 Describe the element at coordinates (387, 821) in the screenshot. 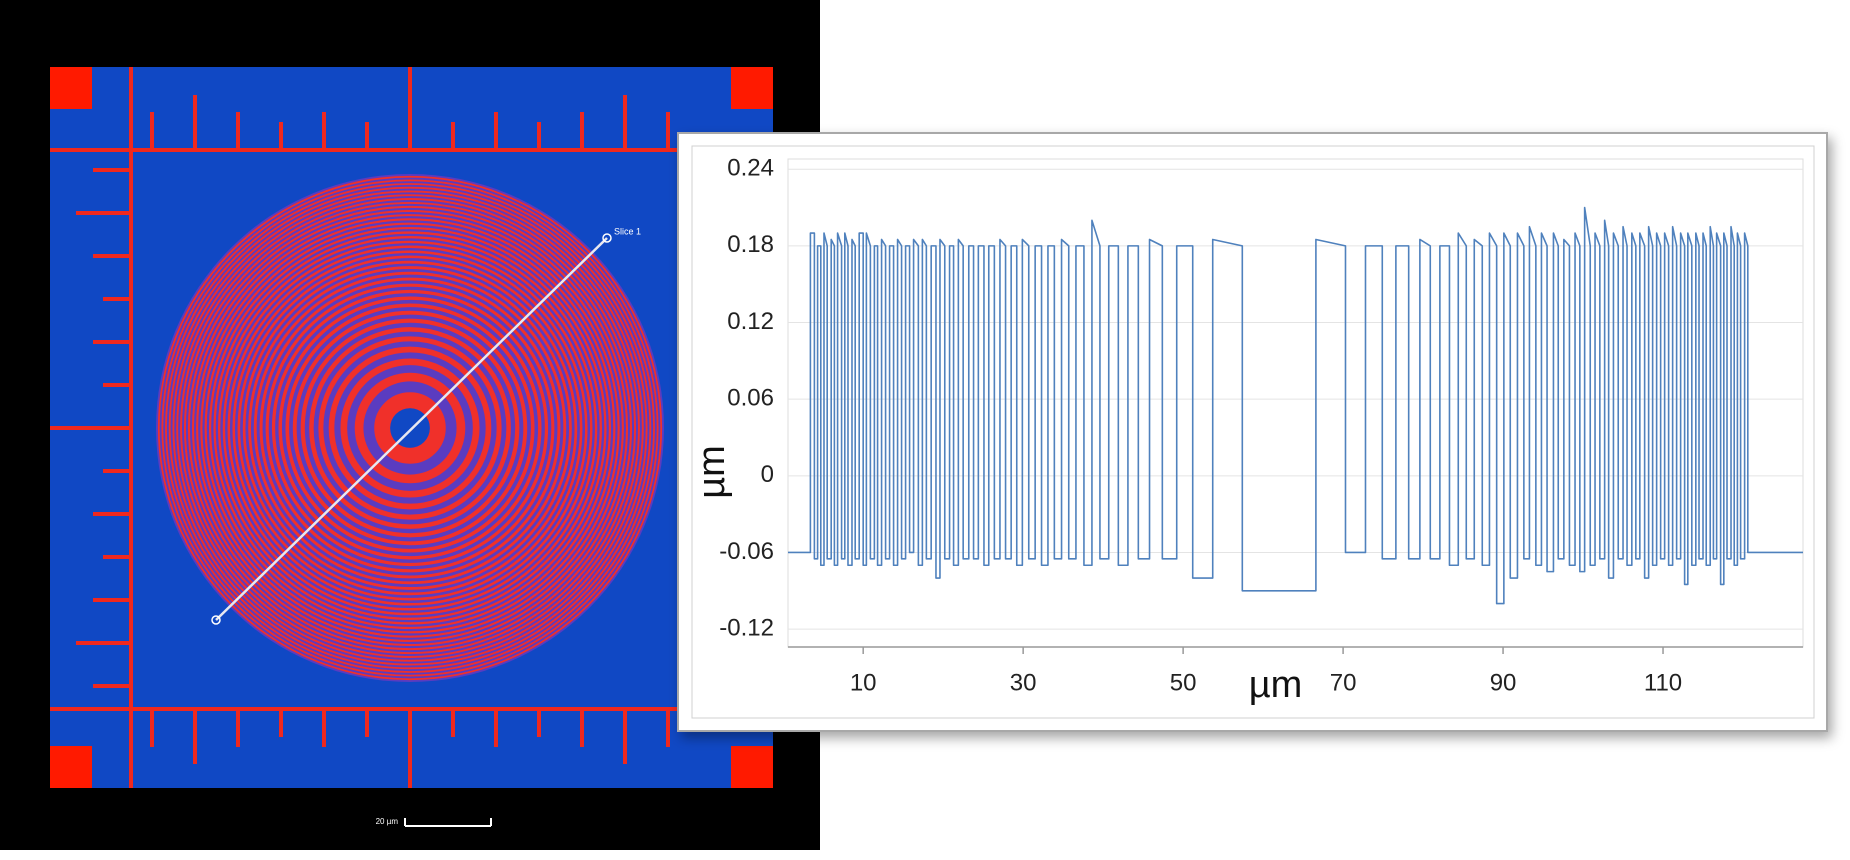

I see `scale-bar-label: 20 µm` at that location.